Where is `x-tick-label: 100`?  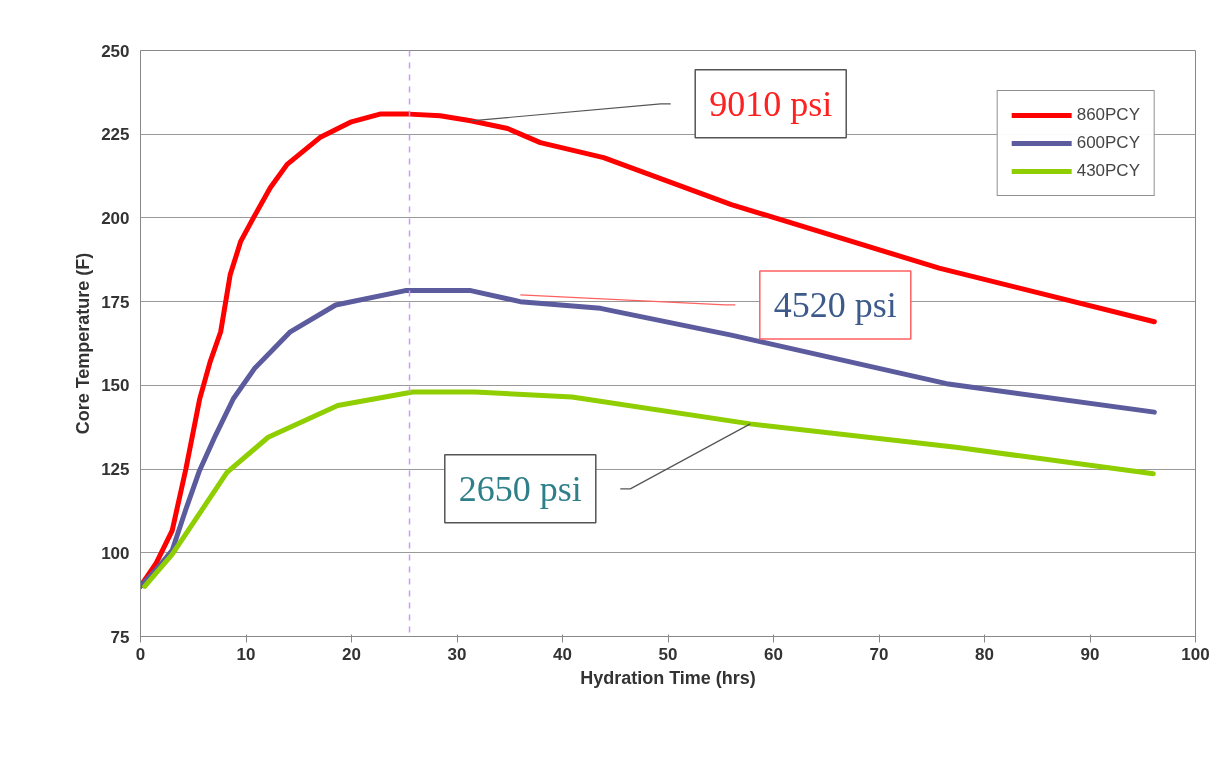 x-tick-label: 100 is located at coordinates (1195, 654).